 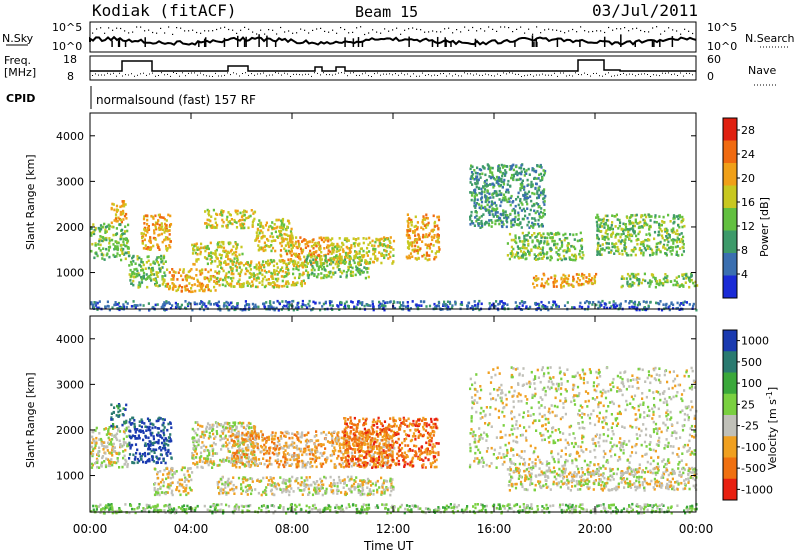 What do you see at coordinates (722, 27) in the screenshot?
I see `noise-tick-high-right: 10^5` at bounding box center [722, 27].